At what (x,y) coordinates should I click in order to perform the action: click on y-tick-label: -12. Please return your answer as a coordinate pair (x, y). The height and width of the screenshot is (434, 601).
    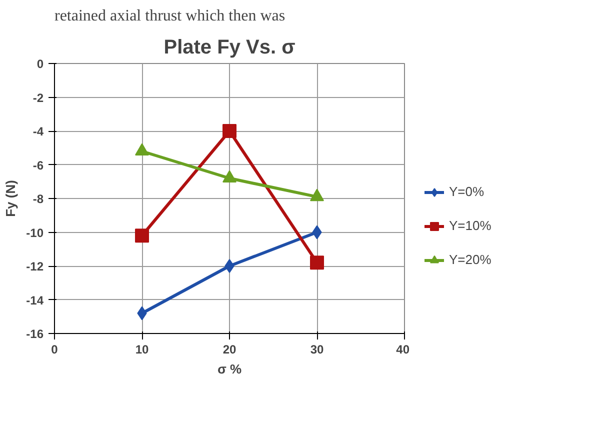
    Looking at the image, I should click on (35, 267).